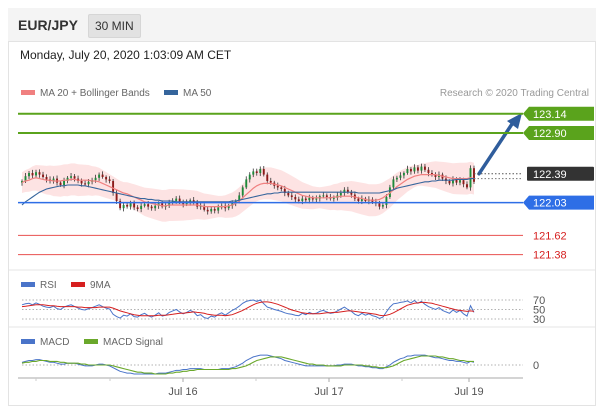  Describe the element at coordinates (550, 204) in the screenshot. I see `level-label-122.03: 122.03` at that location.